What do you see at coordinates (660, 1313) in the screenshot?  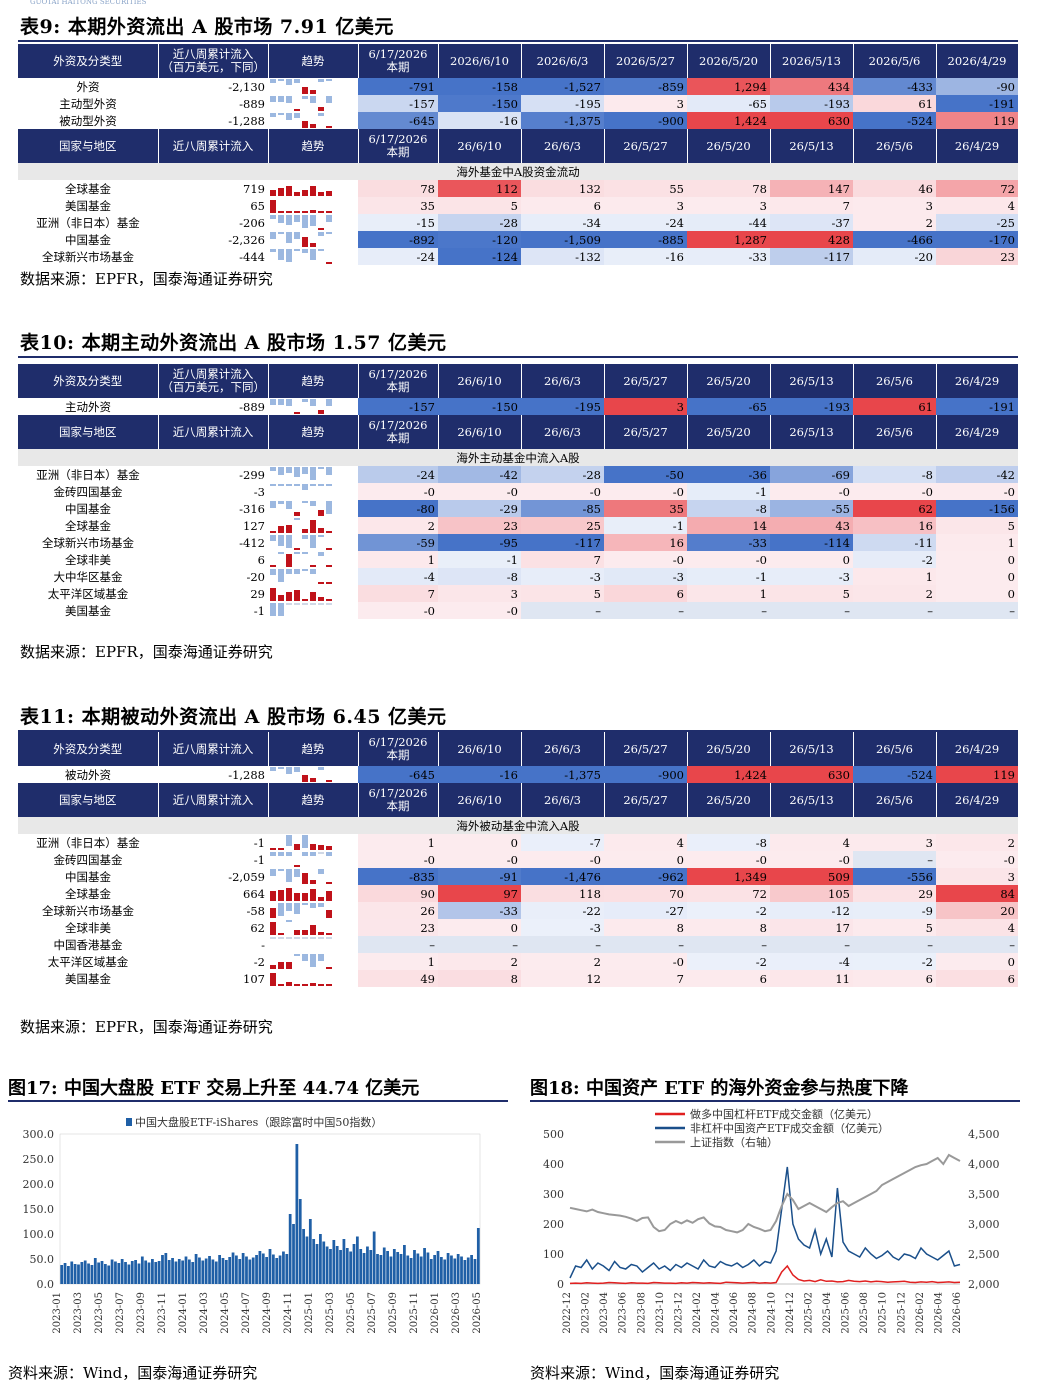 I see `x-tick-label: 2023-10` at bounding box center [660, 1313].